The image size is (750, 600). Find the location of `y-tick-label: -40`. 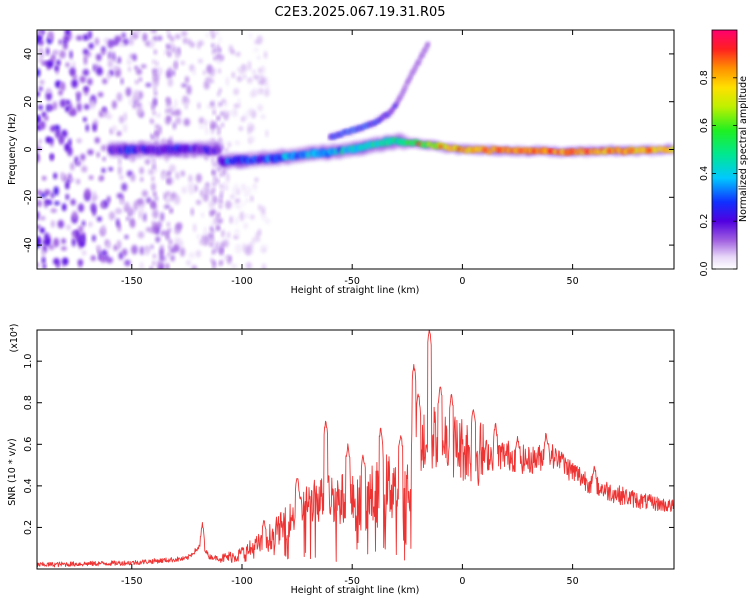

y-tick-label: -40 is located at coordinates (28, 245).